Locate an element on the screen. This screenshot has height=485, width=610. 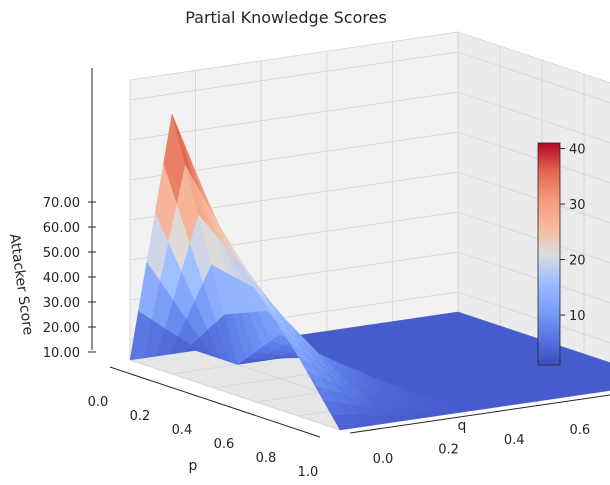
y-axis-line is located at coordinates (479, 414).